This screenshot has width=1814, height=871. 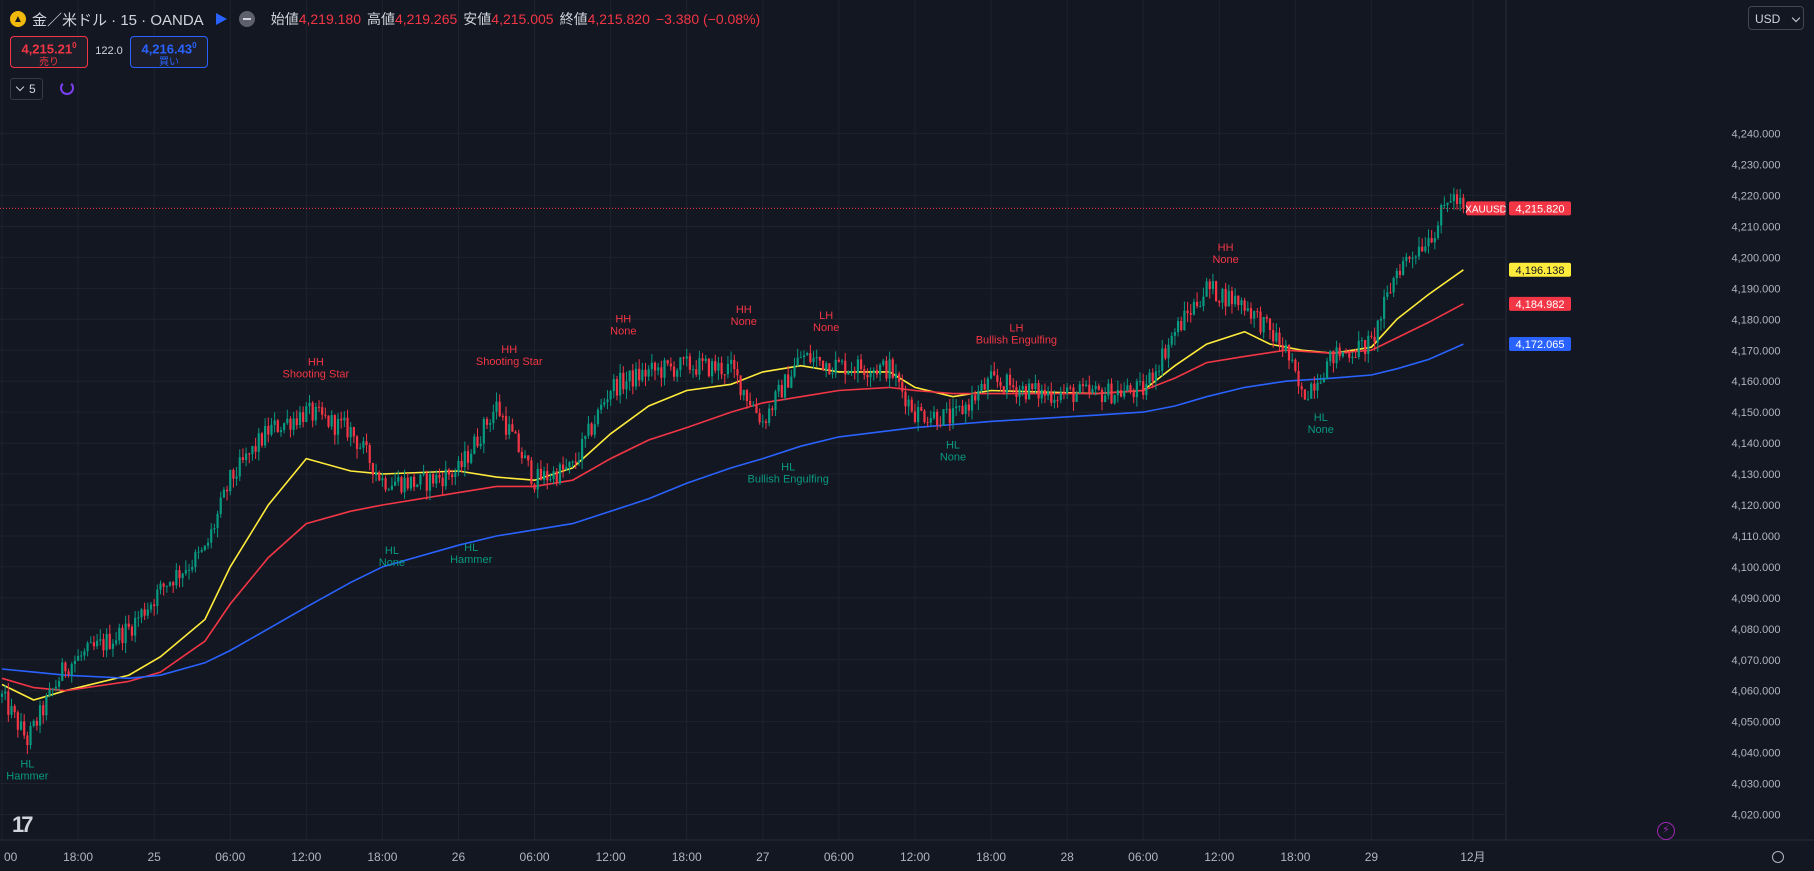 I want to click on symbol-tag-label: XAUUSD, so click(x=1486, y=209).